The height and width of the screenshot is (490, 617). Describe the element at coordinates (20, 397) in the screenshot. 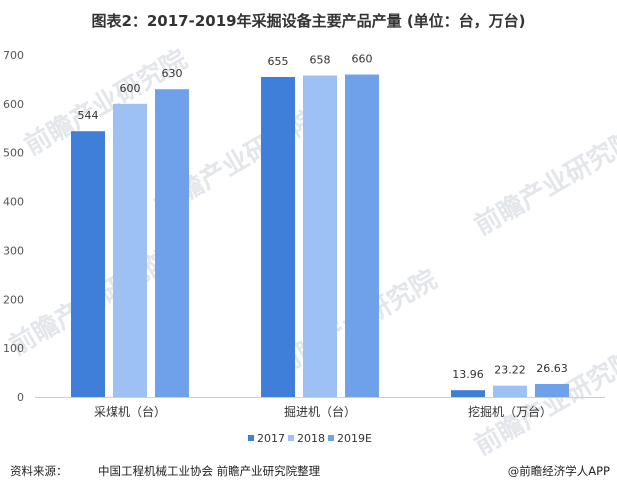

I see `y-tick-label: 0` at that location.